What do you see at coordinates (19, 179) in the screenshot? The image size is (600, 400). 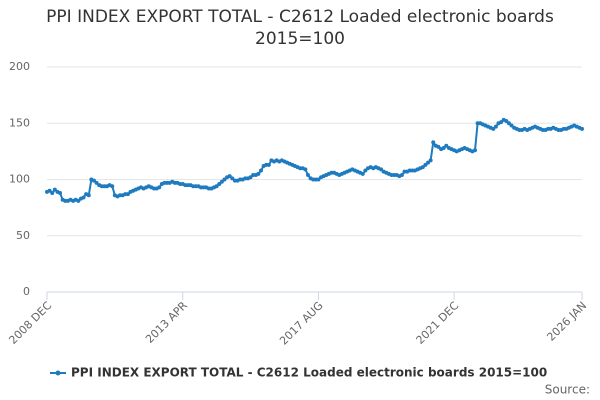 I see `y-tick-label: 100` at bounding box center [19, 179].